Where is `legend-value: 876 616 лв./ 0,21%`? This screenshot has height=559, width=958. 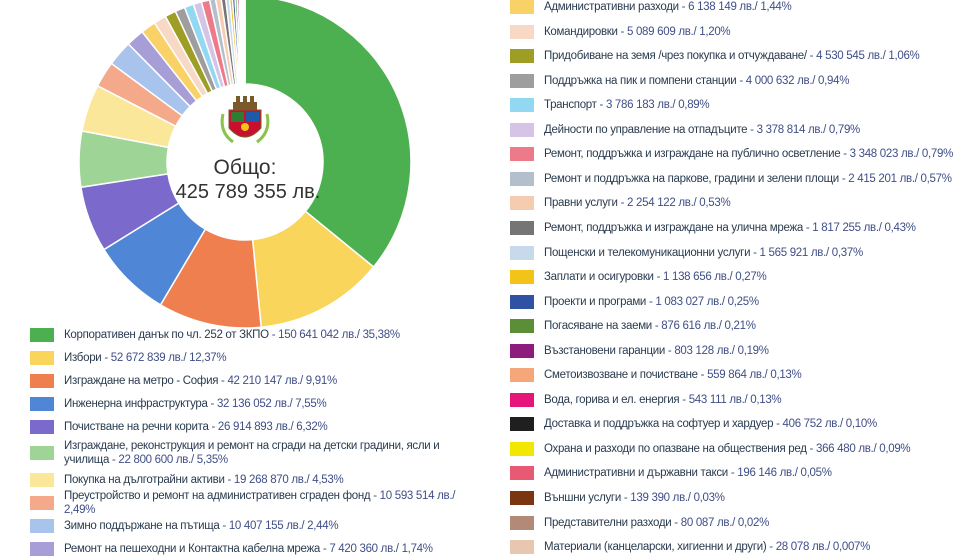
legend-value: 876 616 лв./ 0,21% is located at coordinates (708, 326).